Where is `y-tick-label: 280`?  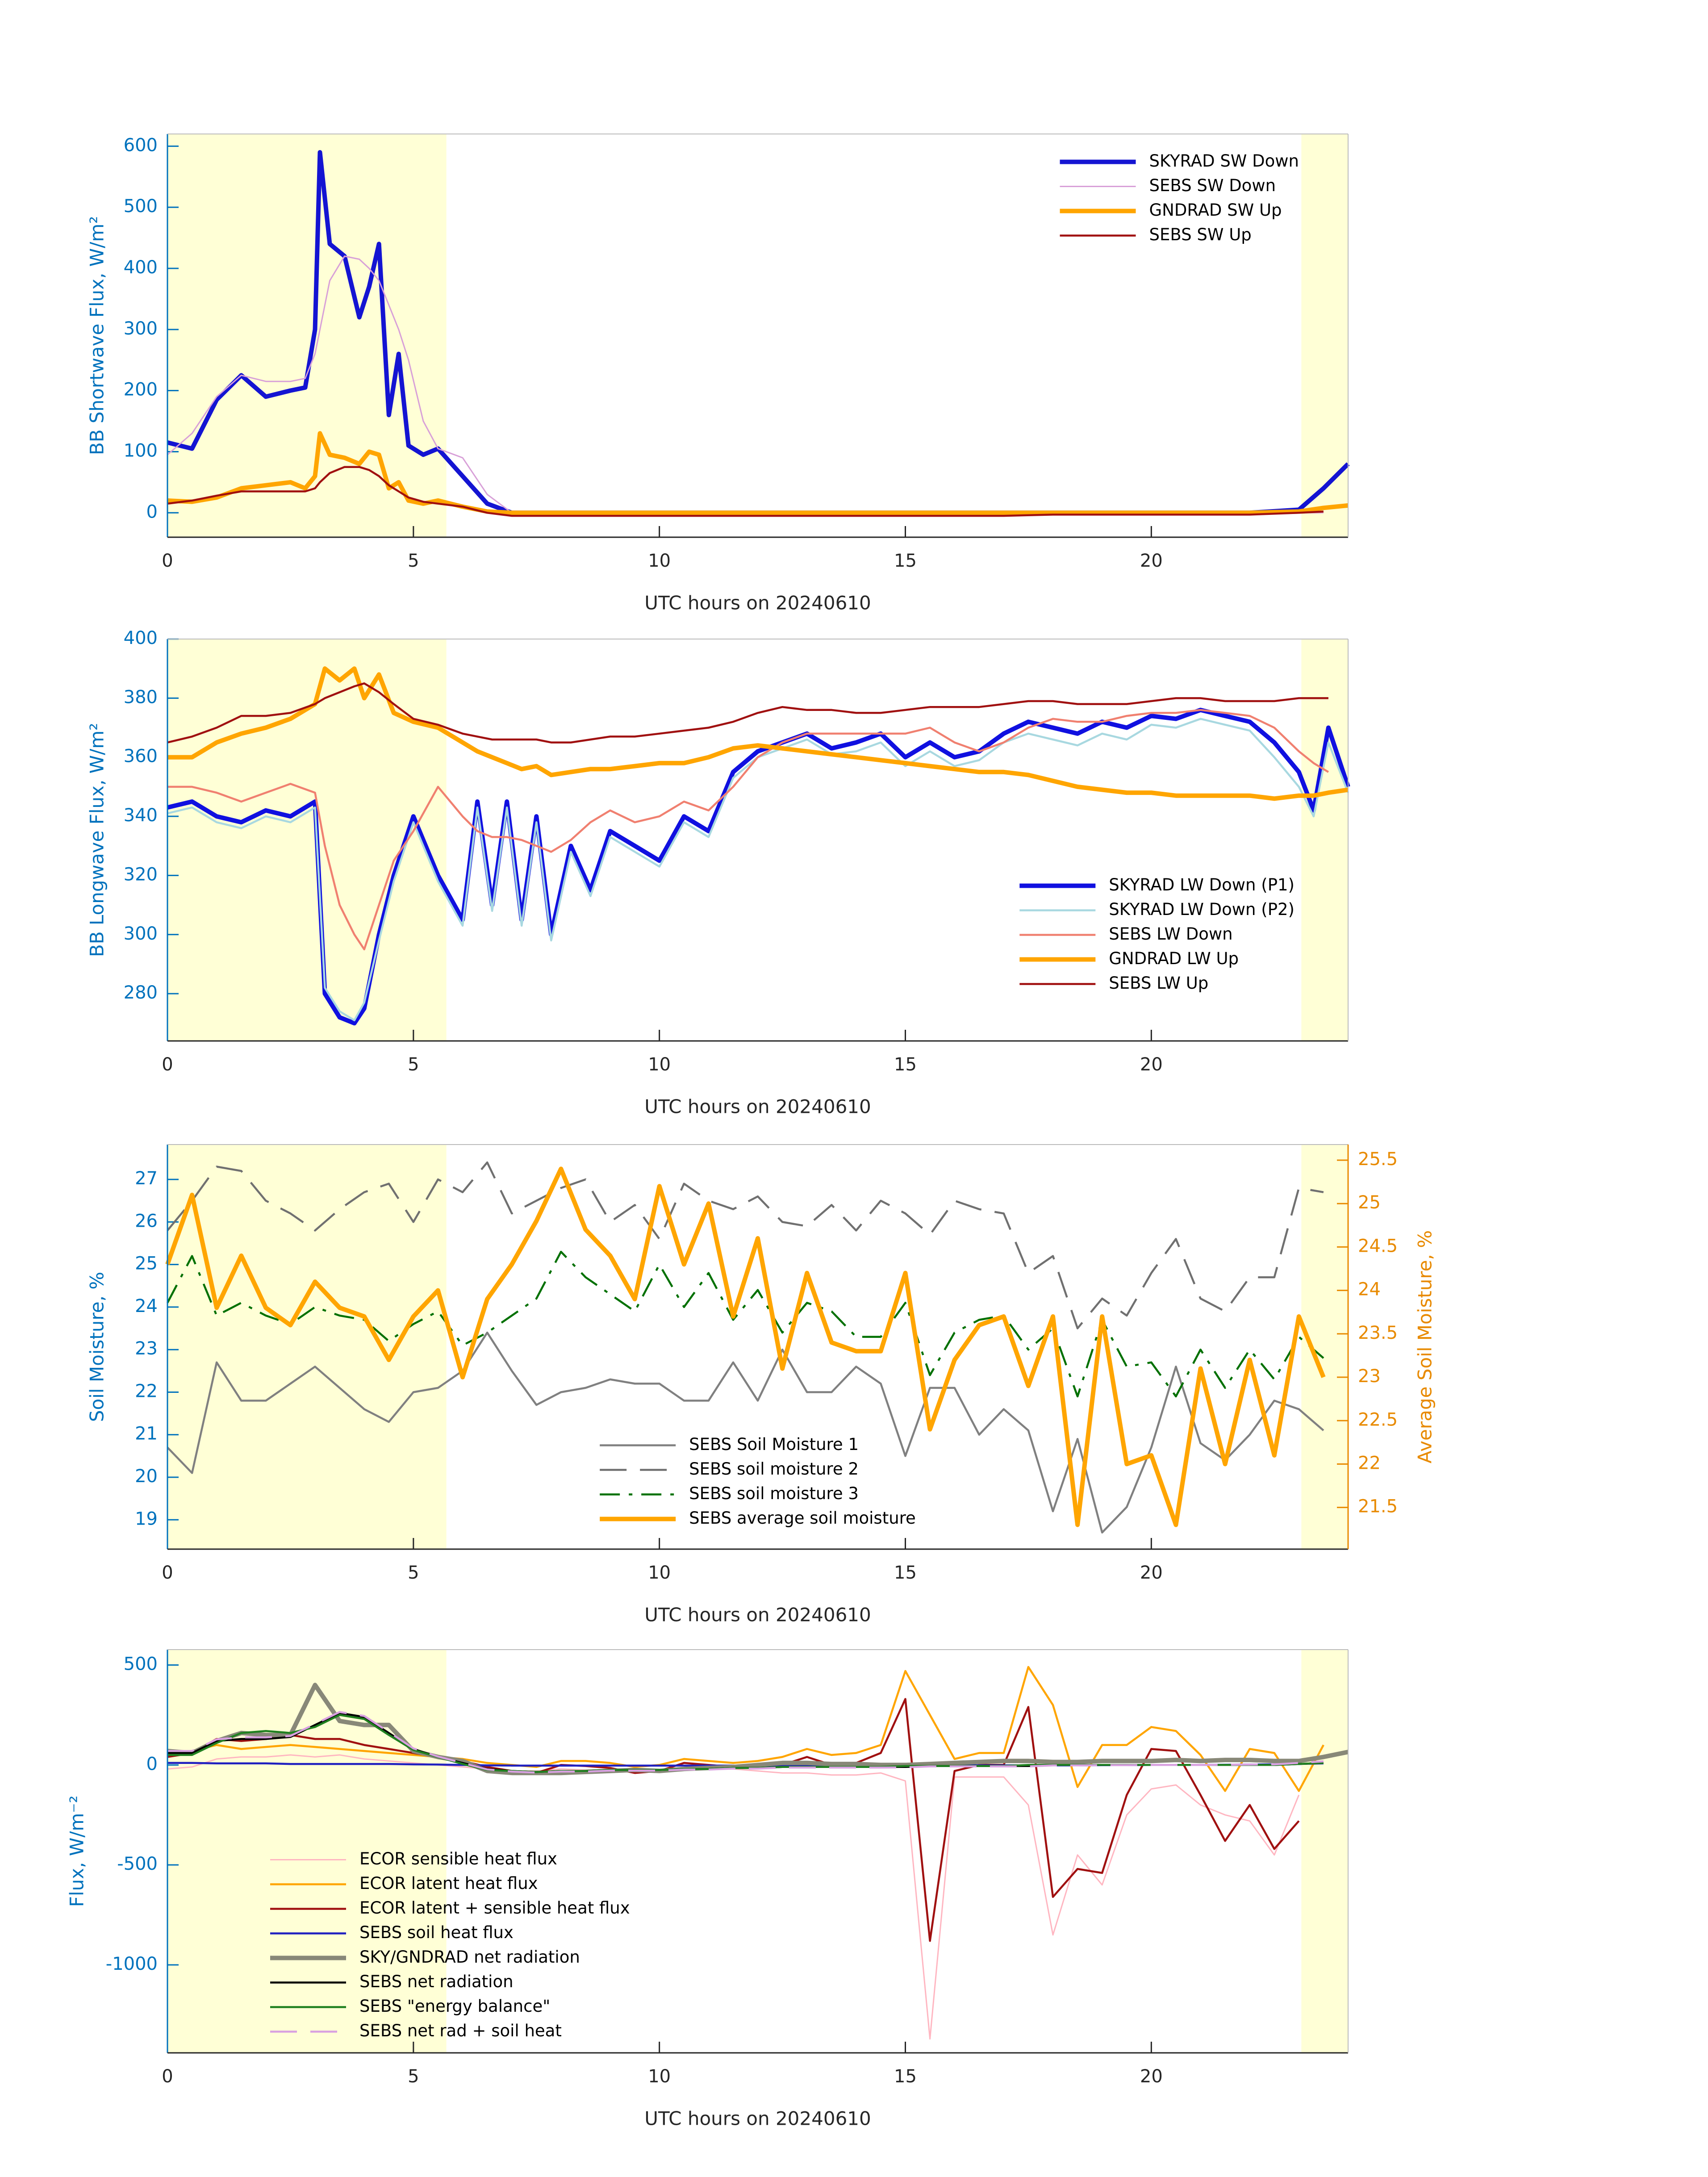 y-tick-label: 280 is located at coordinates (141, 992).